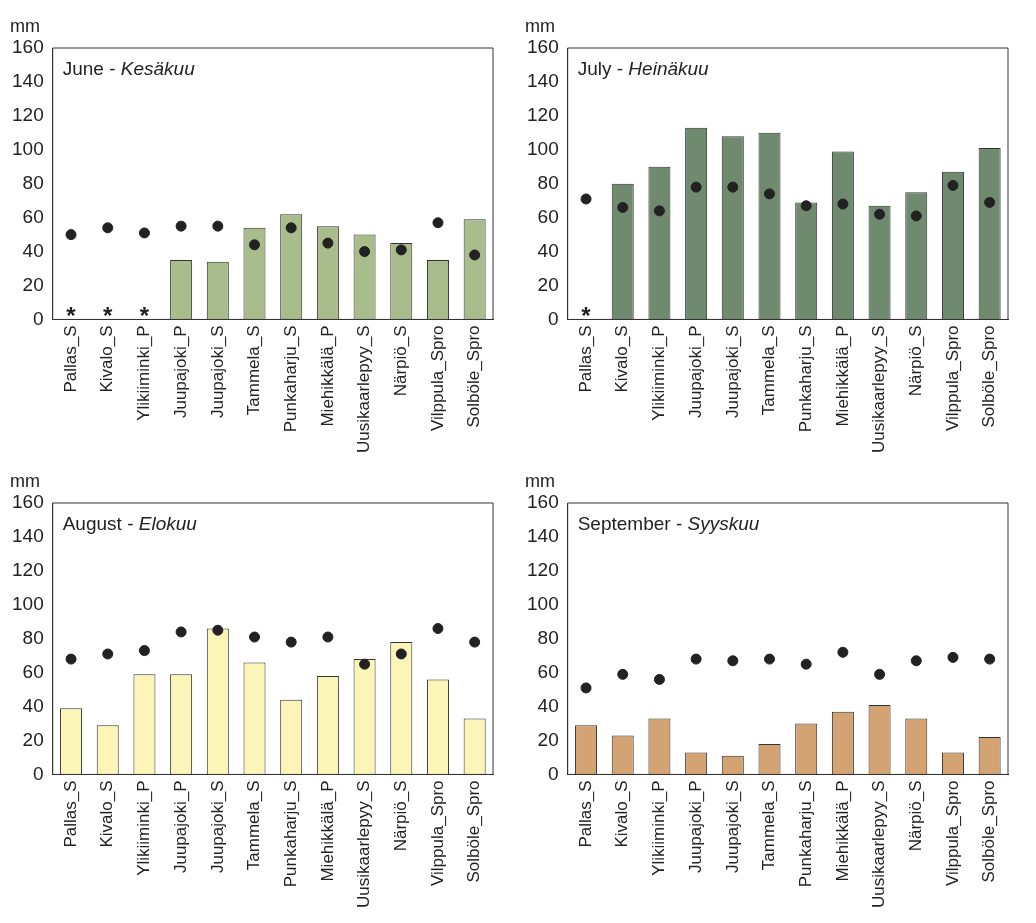 This screenshot has width=1036, height=923. Describe the element at coordinates (600, 68) in the screenshot. I see `text: July -` at that location.